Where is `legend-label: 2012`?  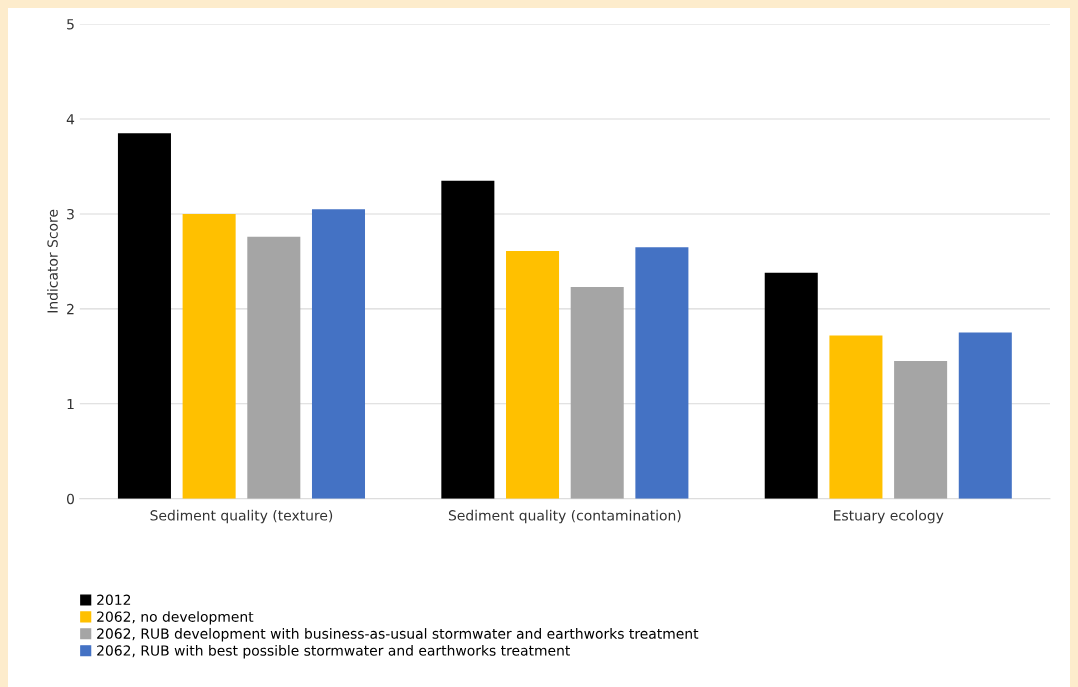
legend-label: 2012 is located at coordinates (114, 600).